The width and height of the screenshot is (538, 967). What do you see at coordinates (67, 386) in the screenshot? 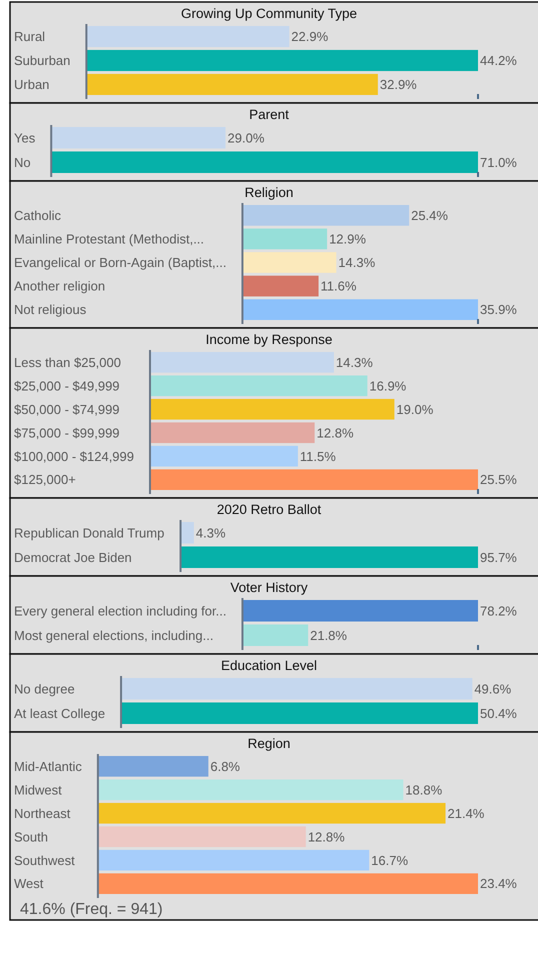
I see `y-tick-label: $25,000 - $49,999` at bounding box center [67, 386].